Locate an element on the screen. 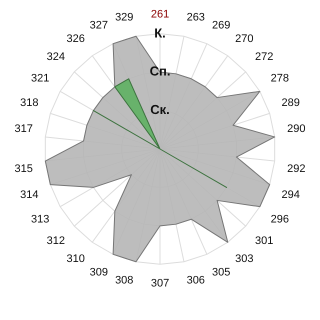 Image resolution: width=320 pixels, height=320 pixels. spoke-label: 317 is located at coordinates (23, 129).